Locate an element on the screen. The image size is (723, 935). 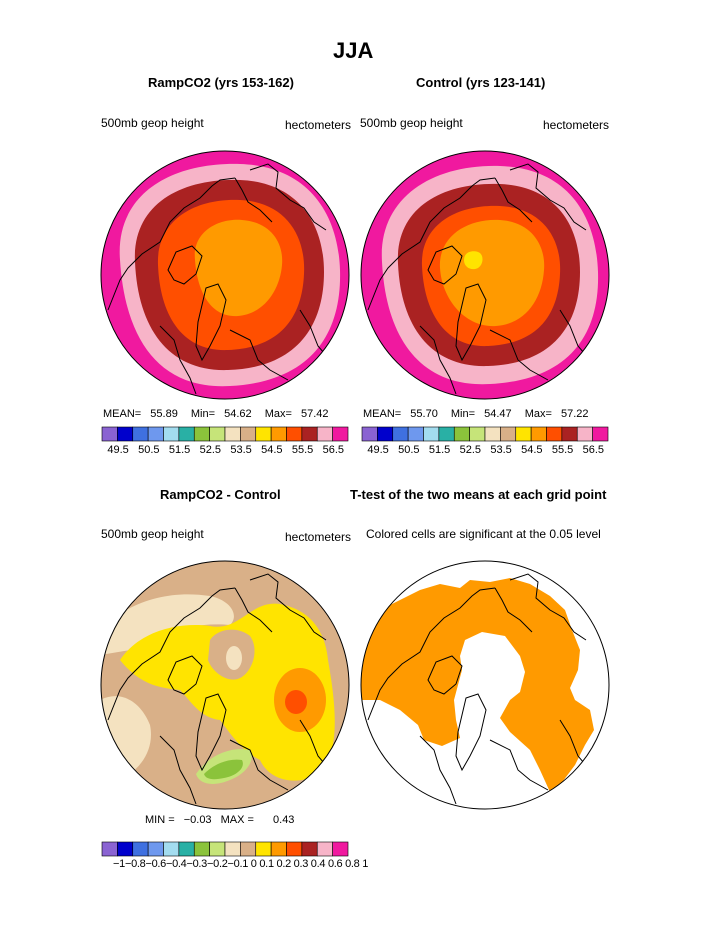
min-value: 54.62 is located at coordinates (238, 414).